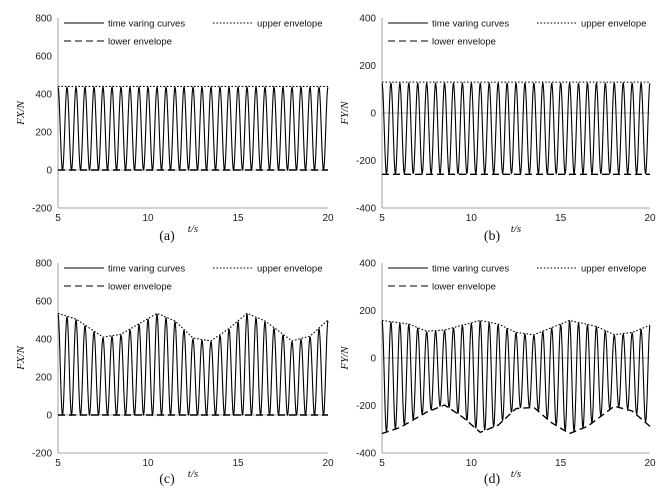 This screenshot has width=656, height=489. Describe the element at coordinates (516, 419) in the screenshot. I see `series-lower-envelope` at that location.